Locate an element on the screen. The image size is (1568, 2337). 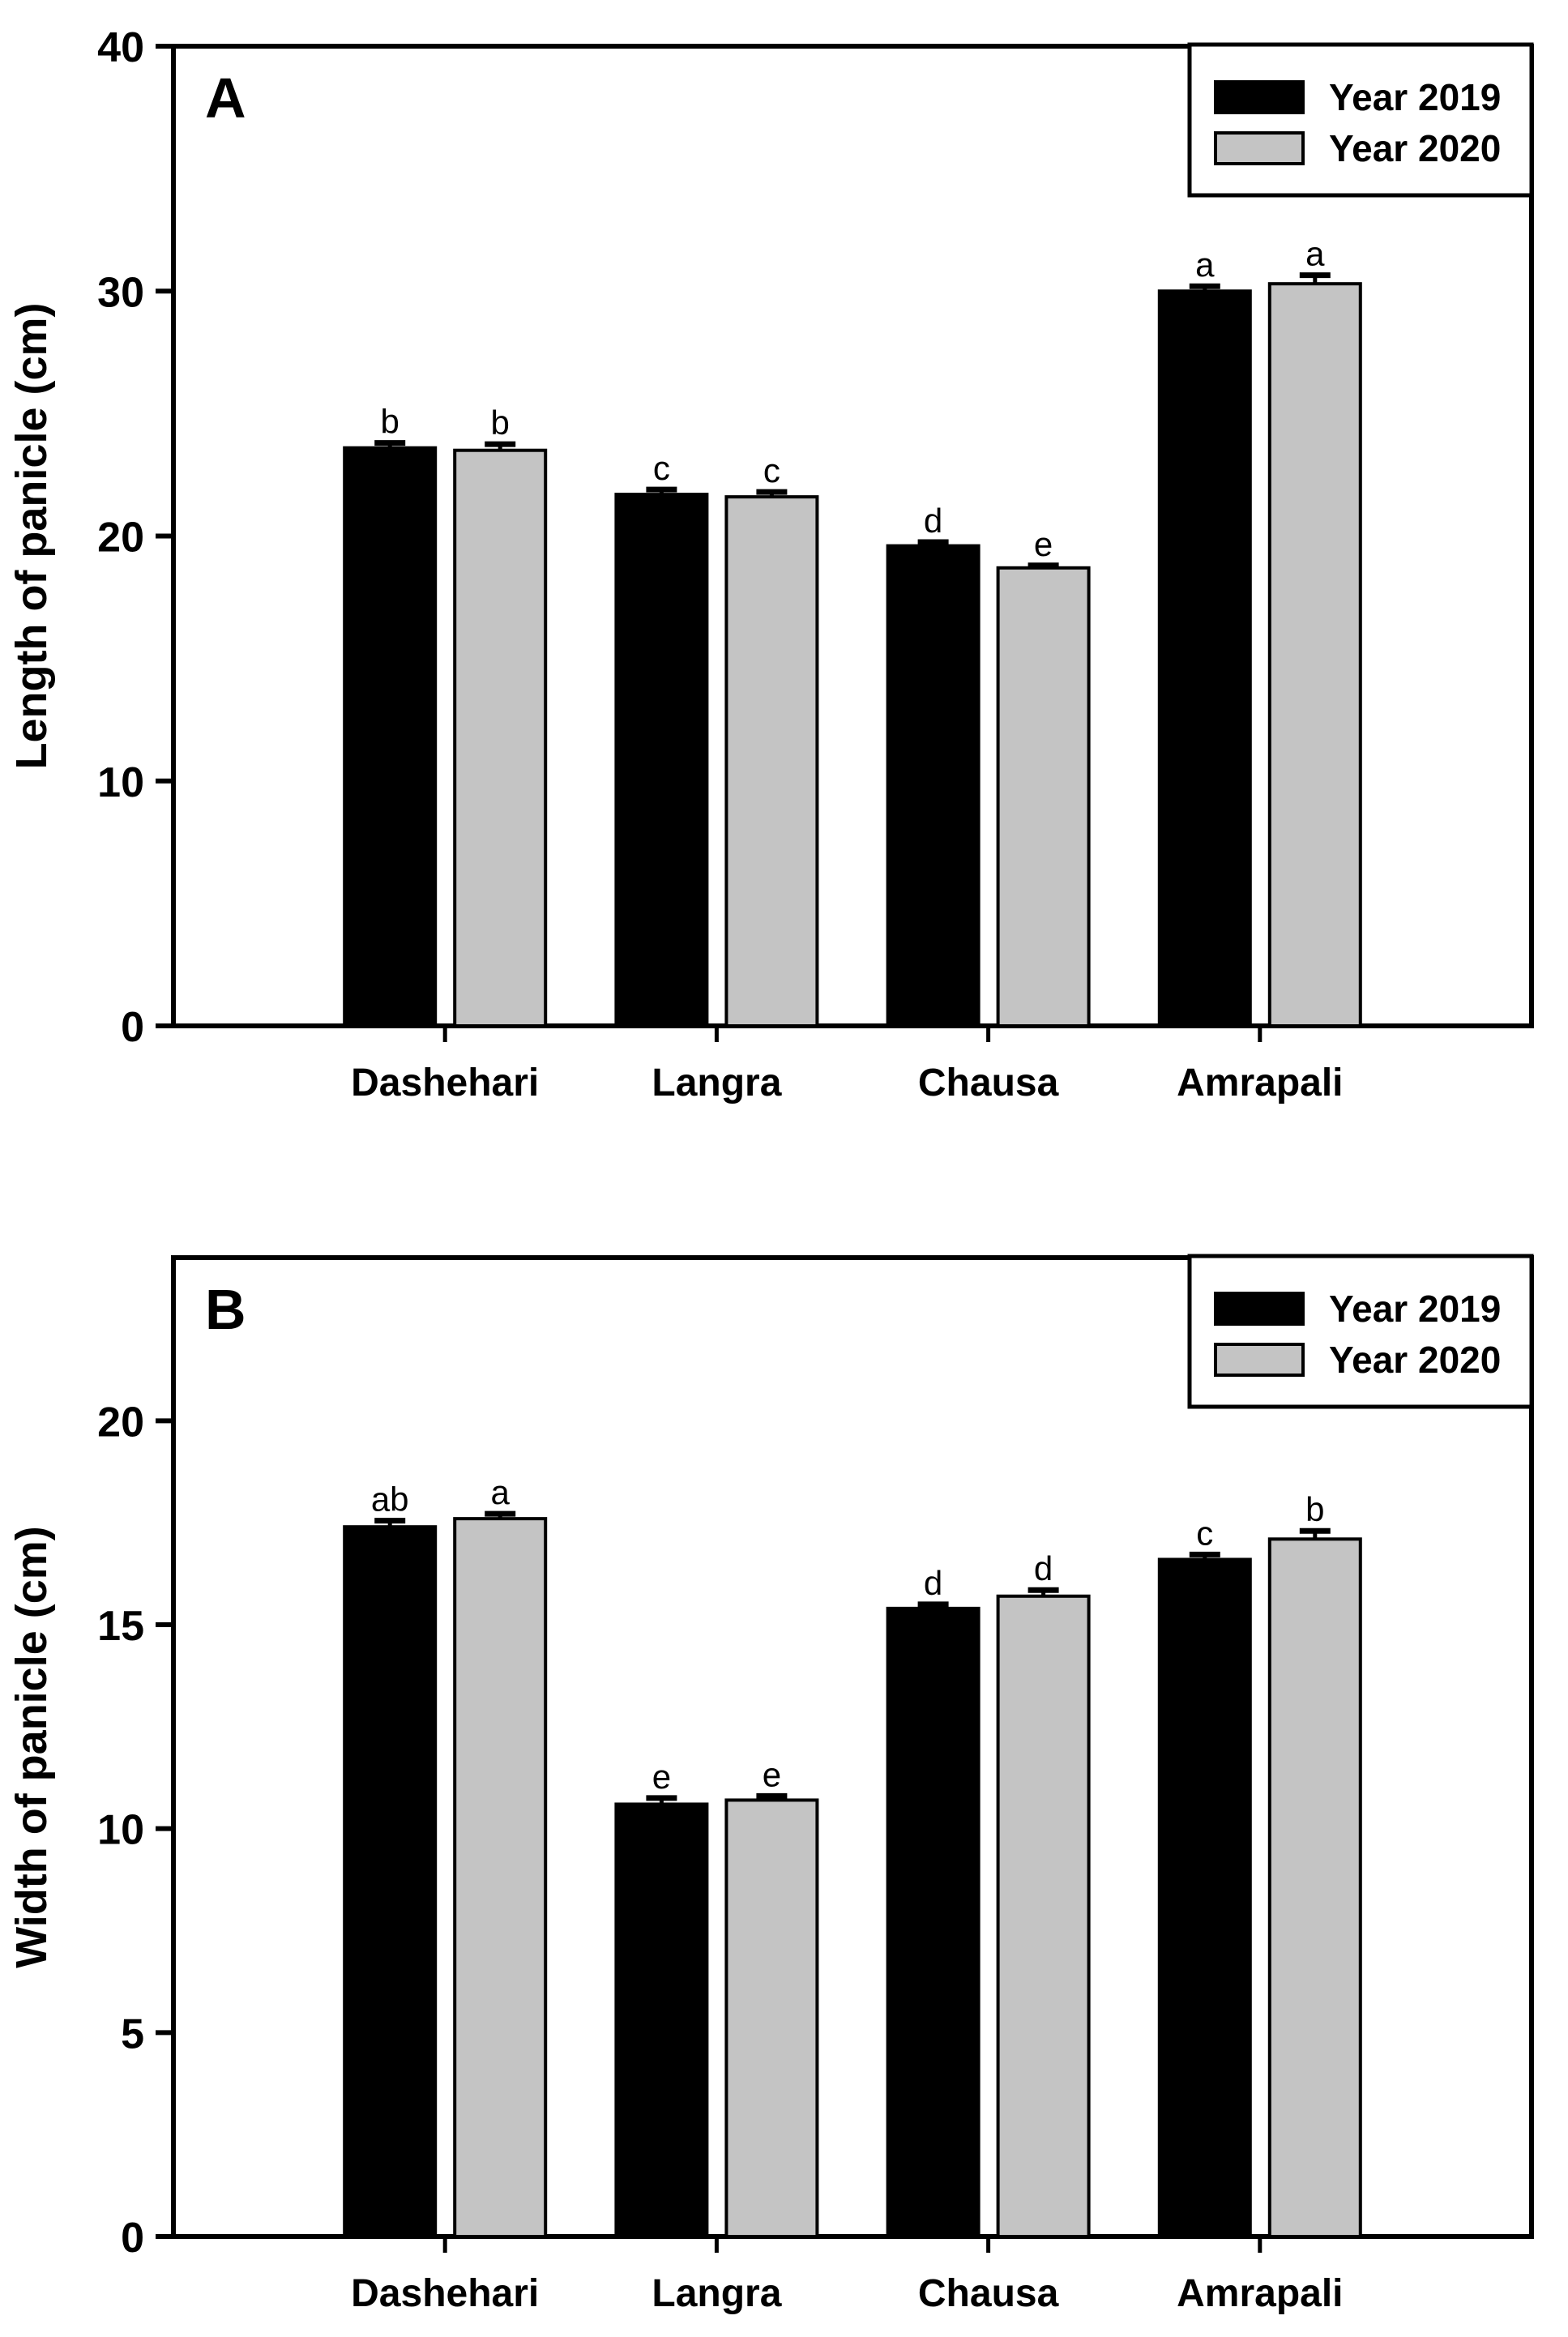
sig-letter-amrapali-year-2020: a is located at coordinates (1315, 254).